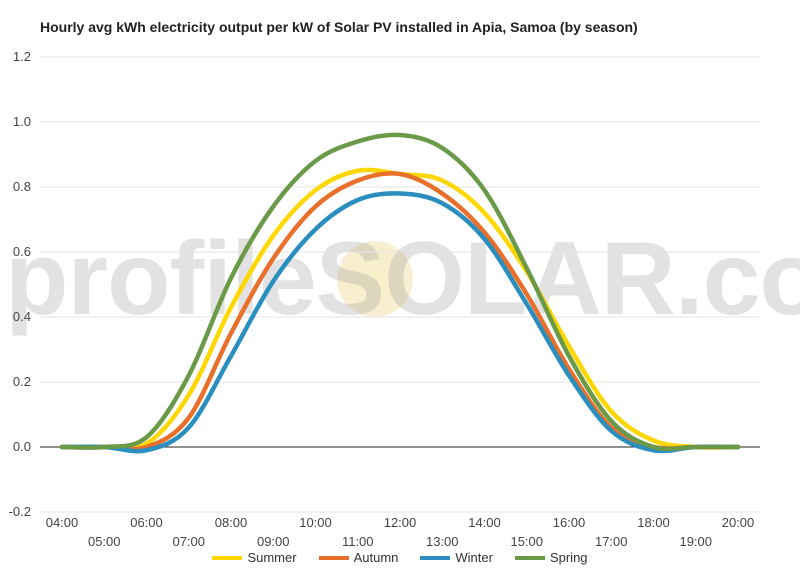 The width and height of the screenshot is (800, 570). I want to click on legend-label: Autumn, so click(376, 557).